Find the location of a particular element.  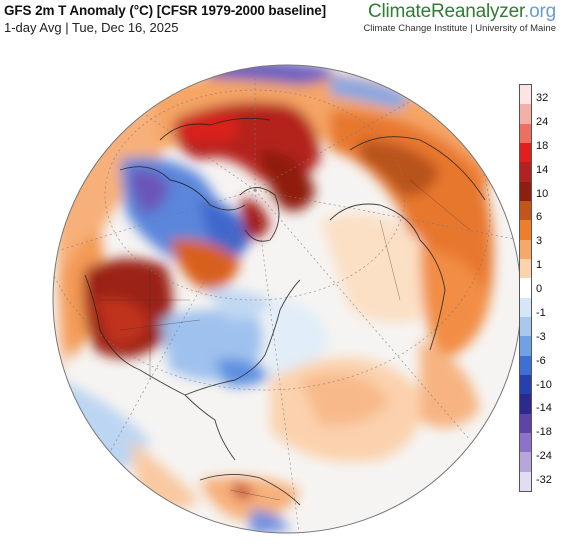

brand-name: ClimateReanalyzer.org is located at coordinates (461, 11).